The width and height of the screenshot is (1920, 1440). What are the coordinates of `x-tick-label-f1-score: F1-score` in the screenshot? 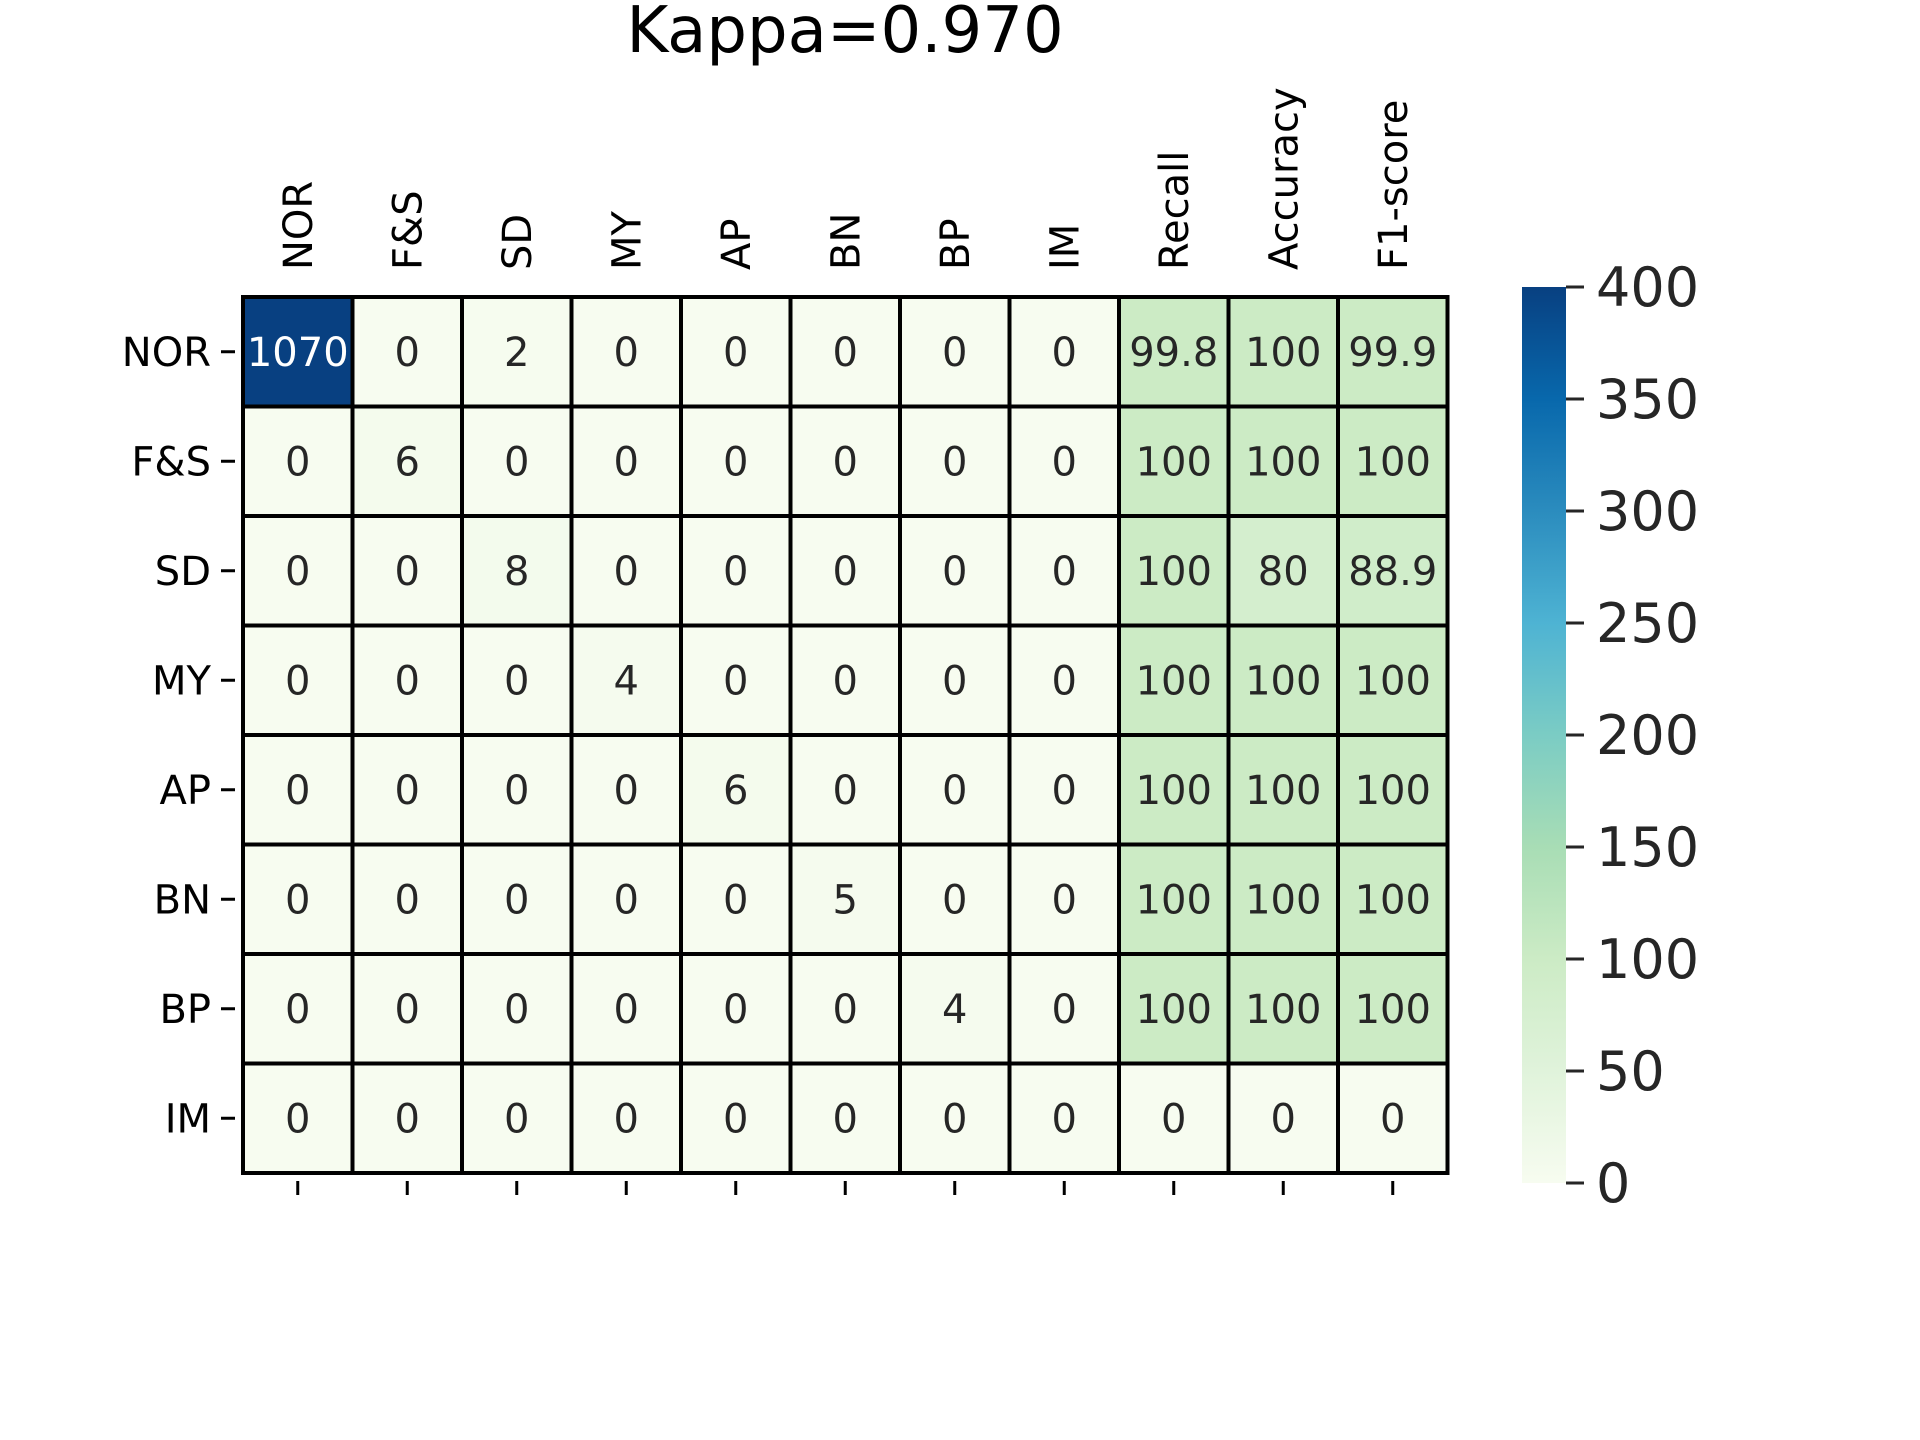 It's located at (1394, 185).